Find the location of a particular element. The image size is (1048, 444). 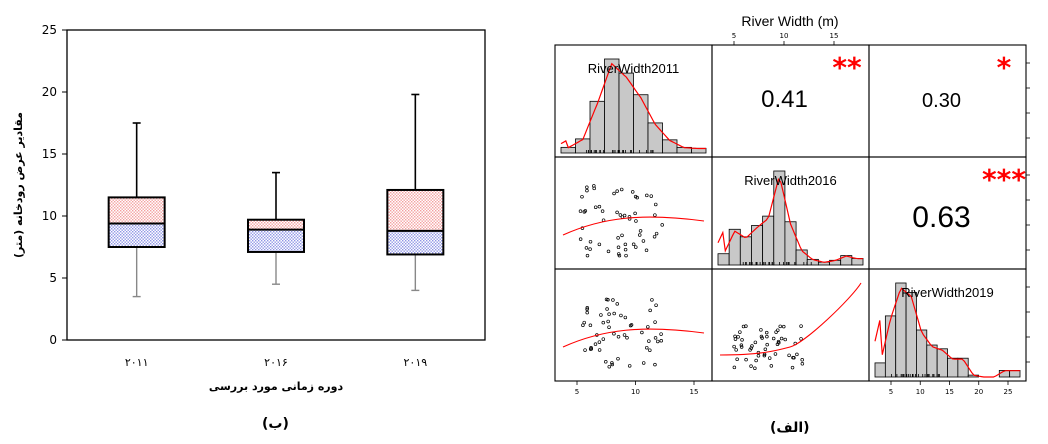

density-curve is located at coordinates (633, 106).